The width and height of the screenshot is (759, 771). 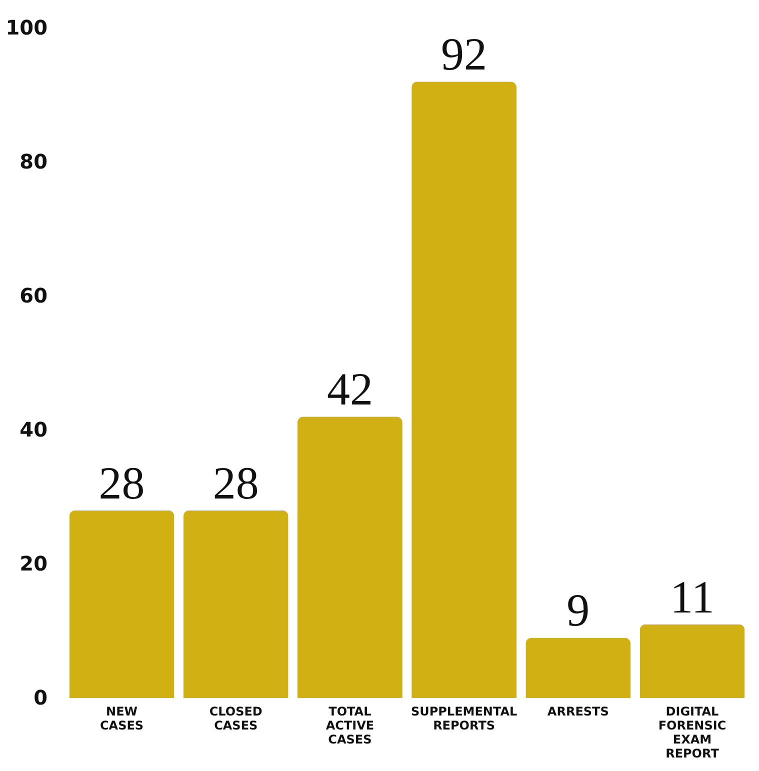 What do you see at coordinates (34, 162) in the screenshot?
I see `y-tick-label: 80` at bounding box center [34, 162].